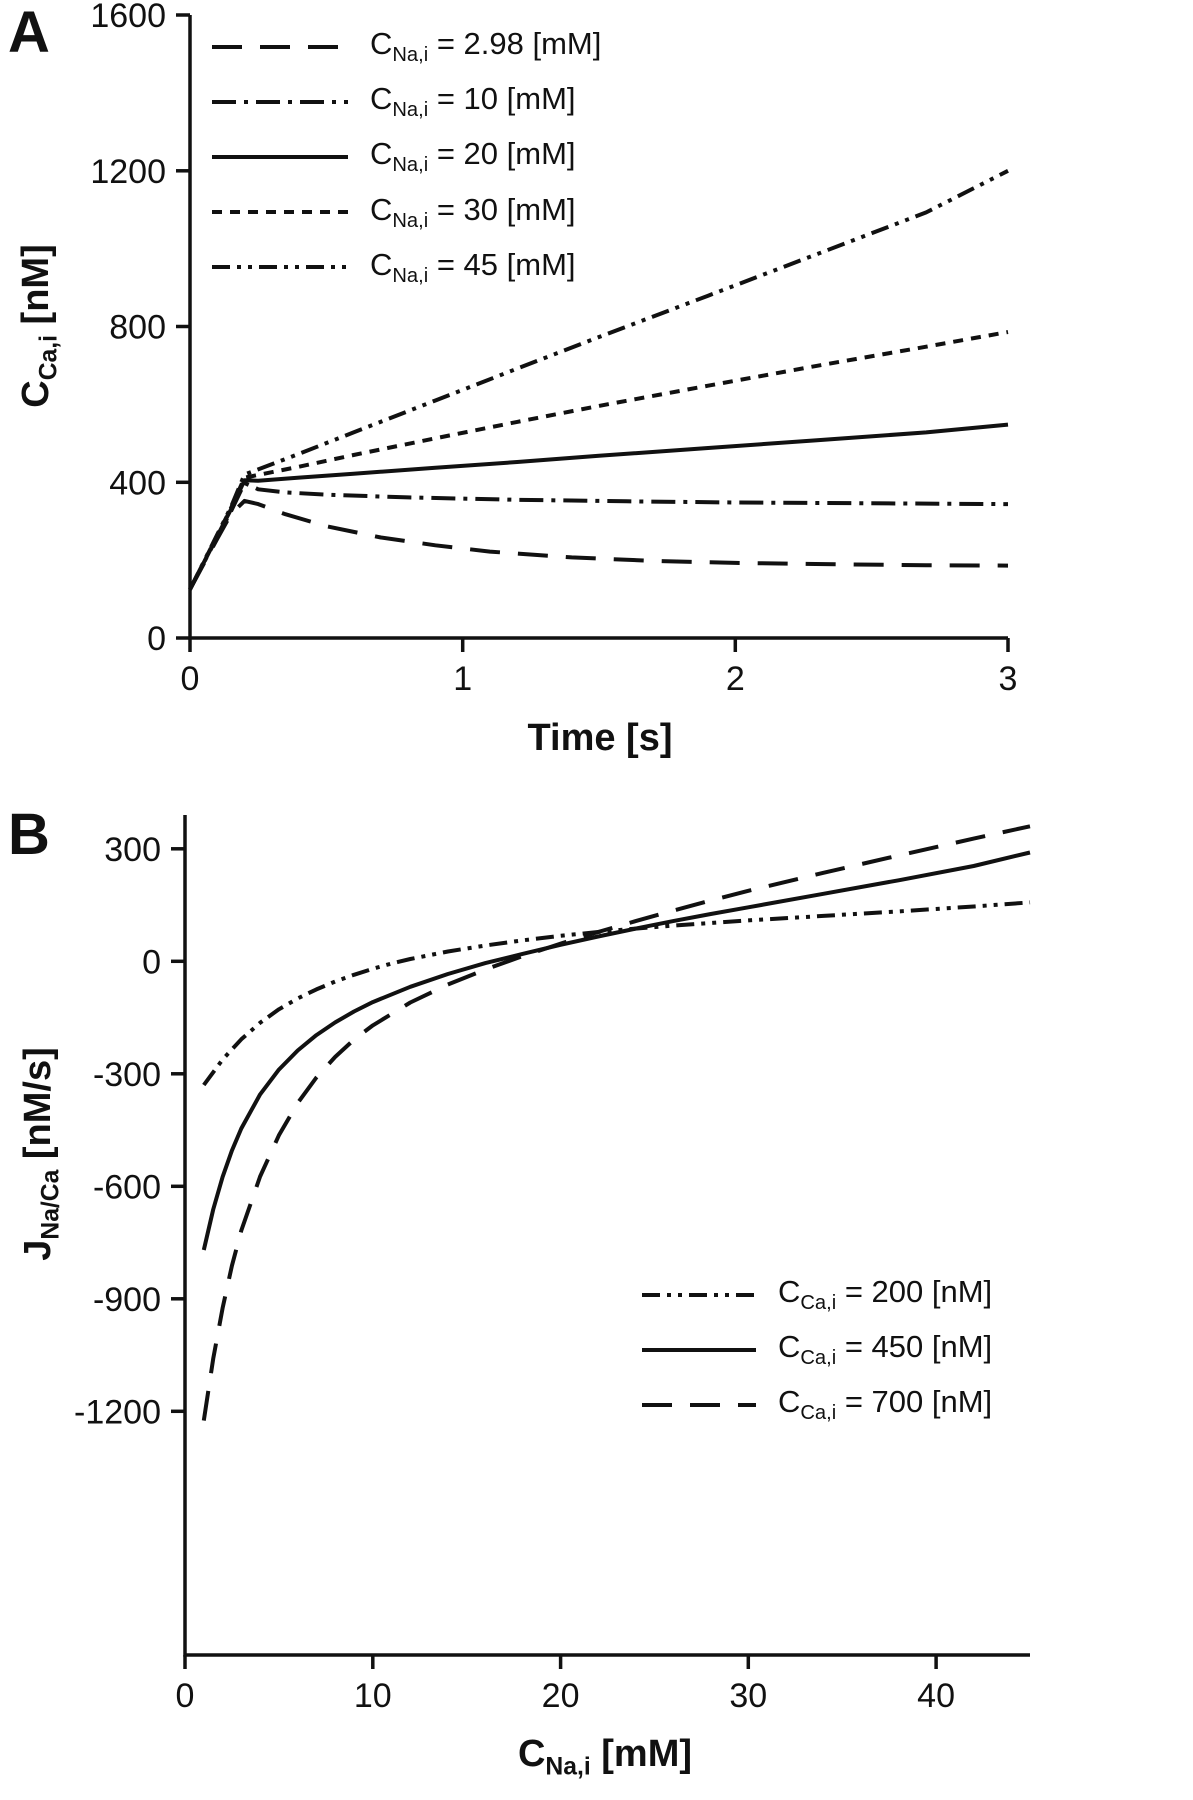 Image resolution: width=1193 pixels, height=1800 pixels. I want to click on y-tick-label: -600, so click(127, 1187).